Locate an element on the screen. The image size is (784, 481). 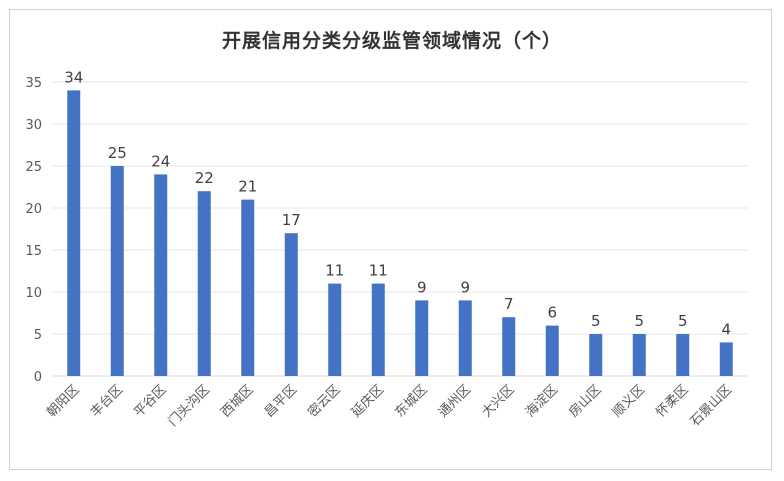
category-label: 顺义区 is located at coordinates (629, 401).